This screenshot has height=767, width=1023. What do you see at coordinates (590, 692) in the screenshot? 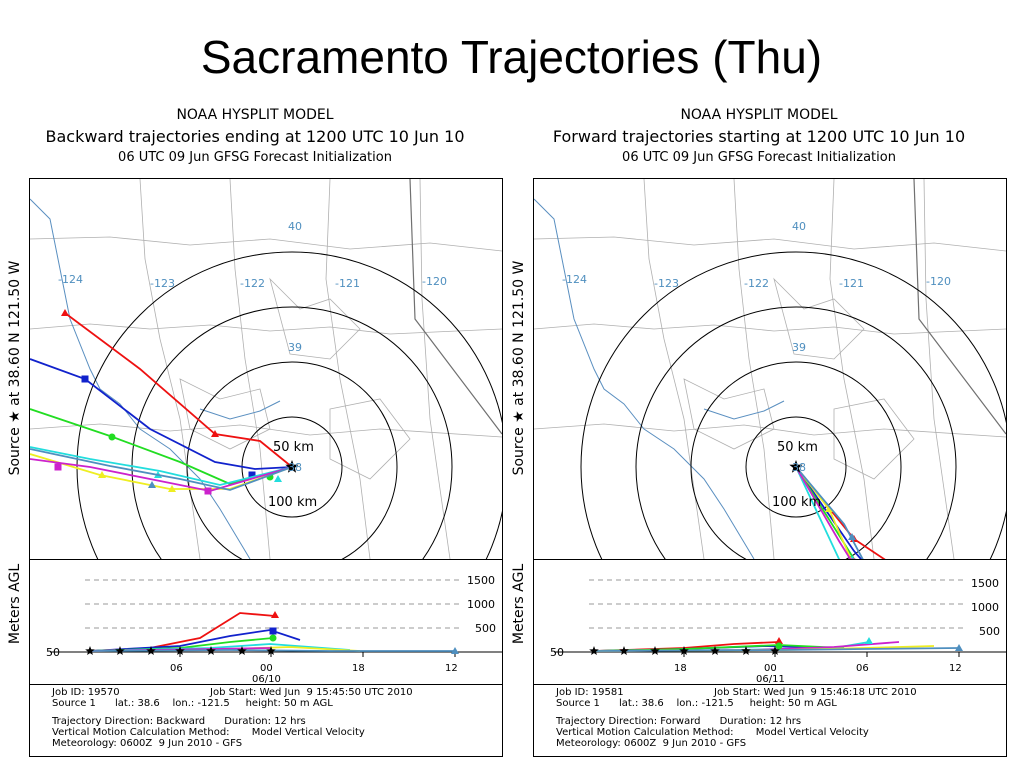
I see `job-id: Job ID: 19581` at bounding box center [590, 692].